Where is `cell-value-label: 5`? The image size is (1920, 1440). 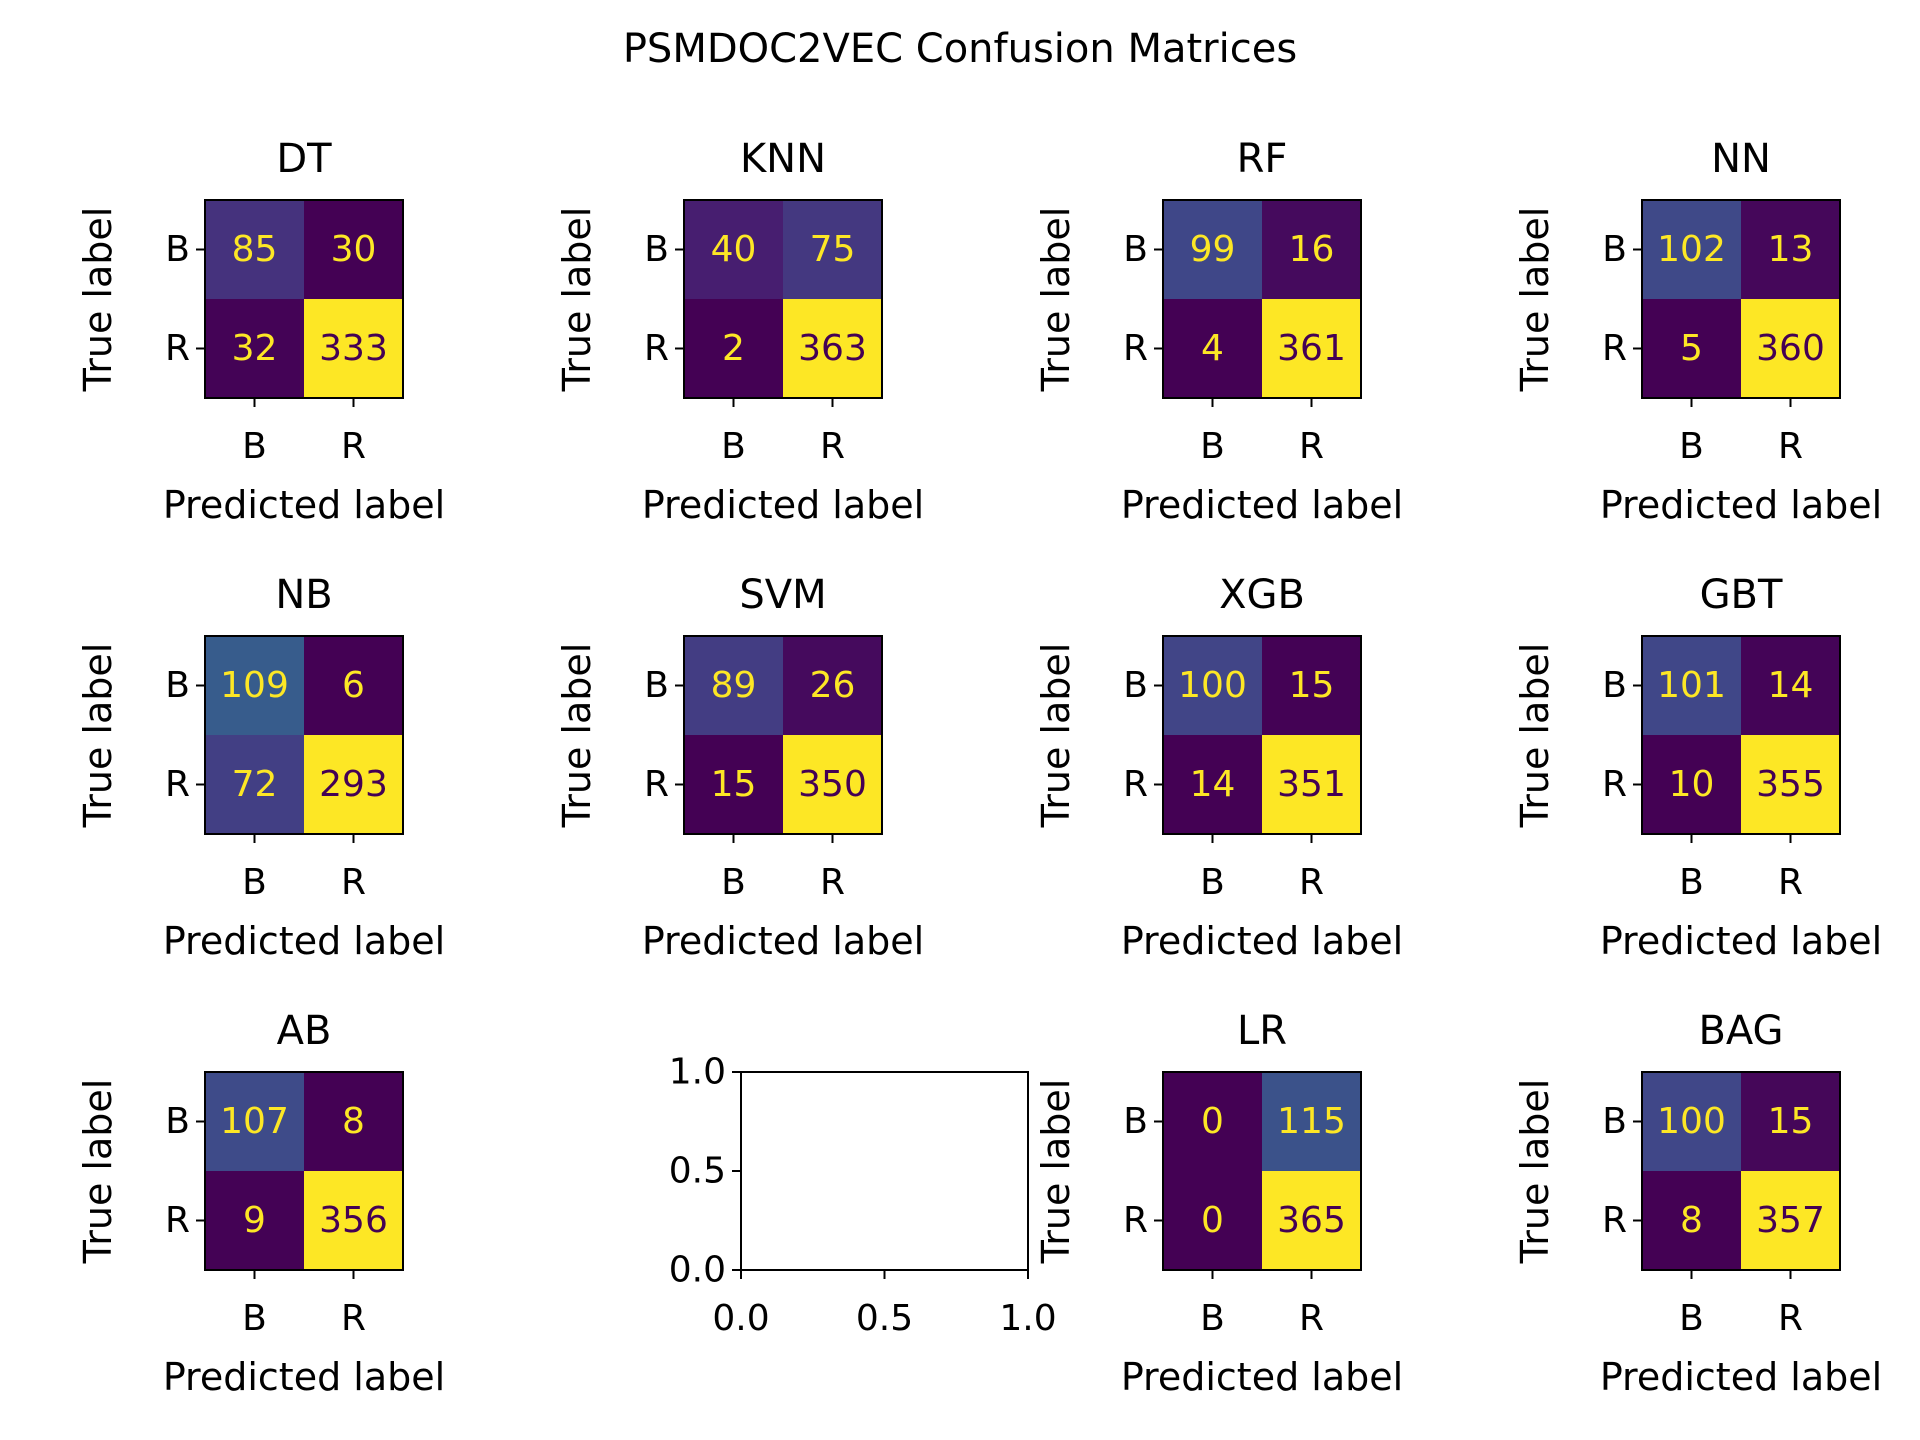
cell-value-label: 5 is located at coordinates (1691, 348).